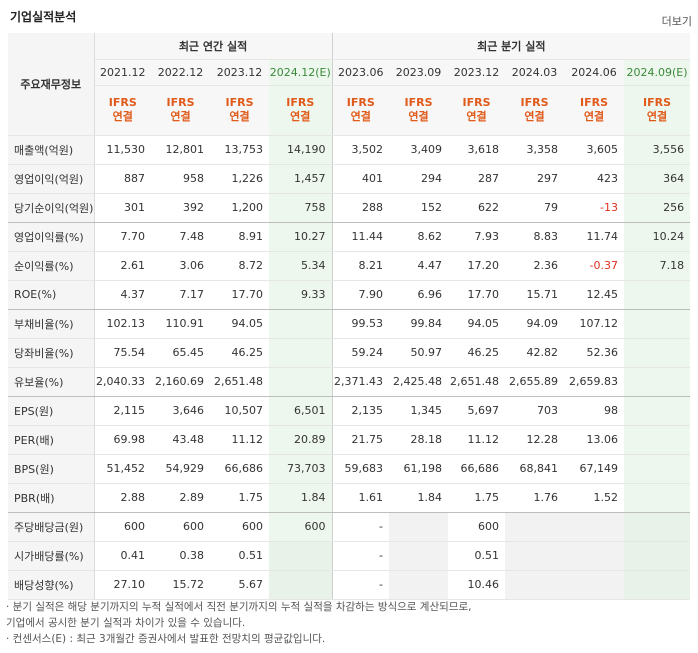  I want to click on table-cell: 13.06, so click(594, 440).